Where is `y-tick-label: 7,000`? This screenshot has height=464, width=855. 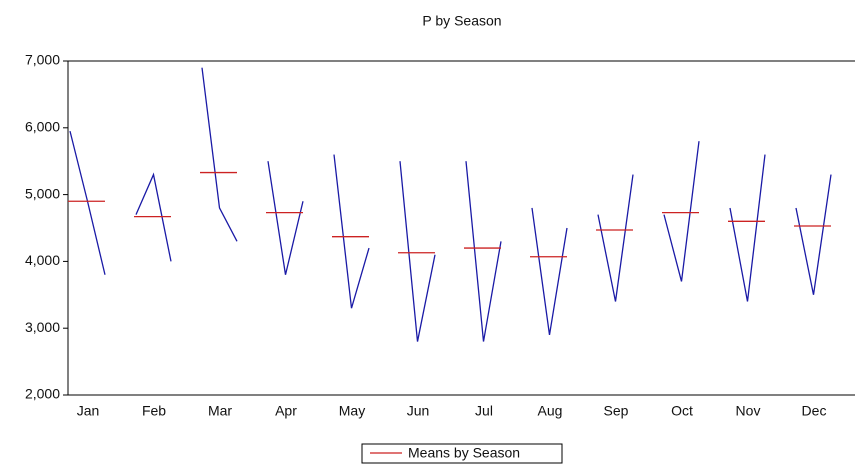
y-tick-label: 7,000 is located at coordinates (42, 60).